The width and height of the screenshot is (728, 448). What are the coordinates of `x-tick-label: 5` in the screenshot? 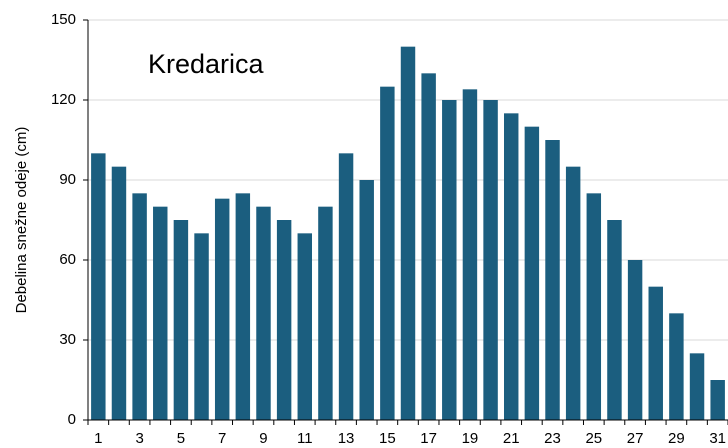 It's located at (181, 438).